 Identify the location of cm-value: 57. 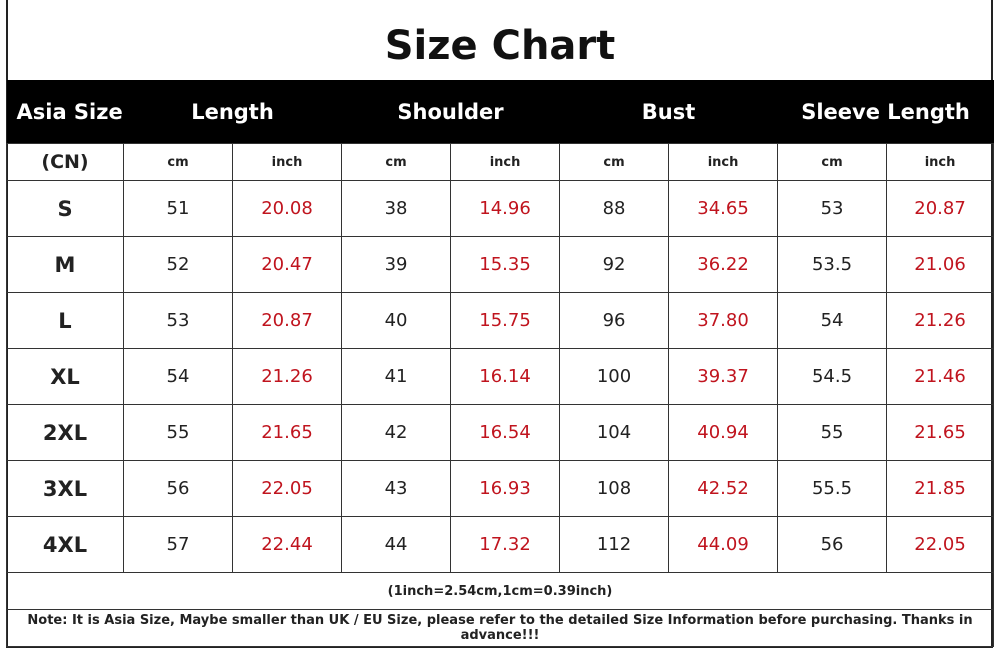
(178, 544).